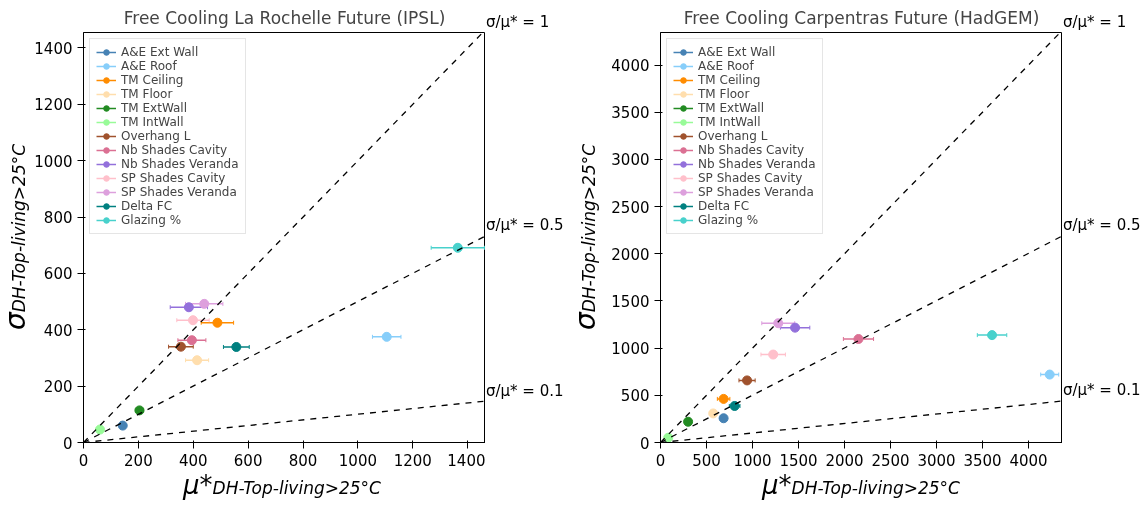  Describe the element at coordinates (635, 396) in the screenshot. I see `y-tick-label: 500` at that location.